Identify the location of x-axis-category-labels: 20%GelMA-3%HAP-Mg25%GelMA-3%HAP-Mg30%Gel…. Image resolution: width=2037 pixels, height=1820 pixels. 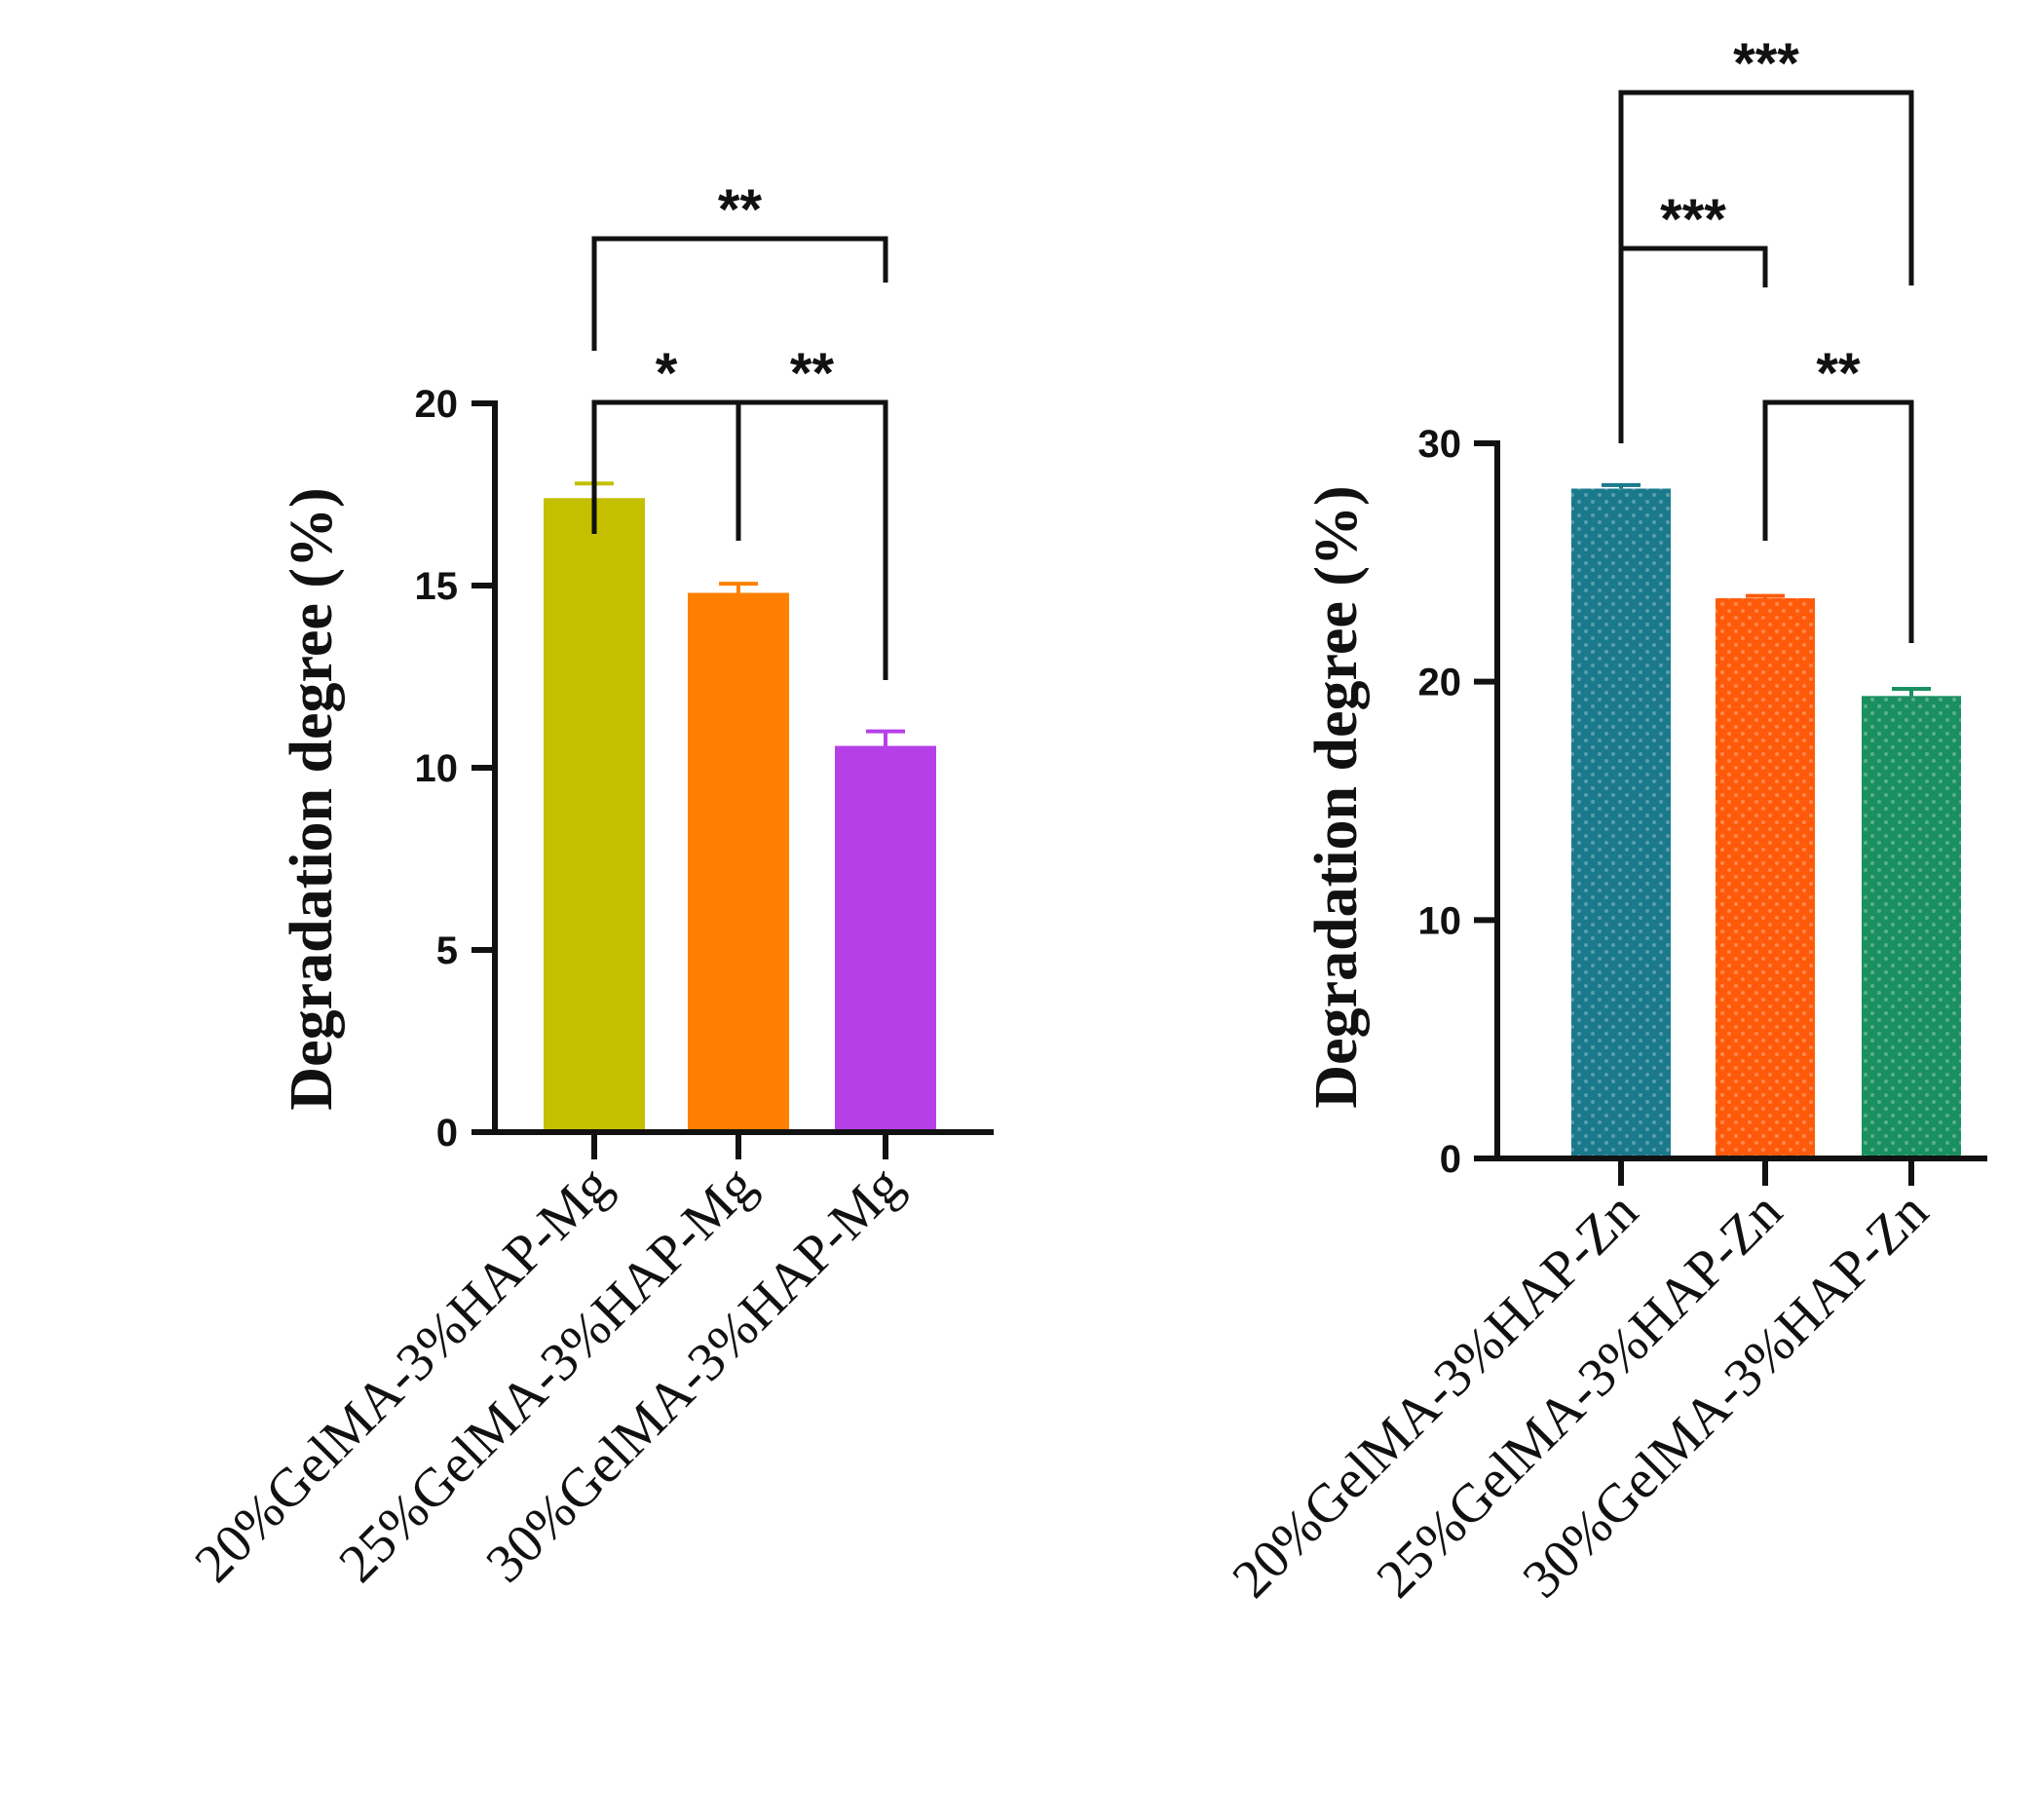
(548, 1374).